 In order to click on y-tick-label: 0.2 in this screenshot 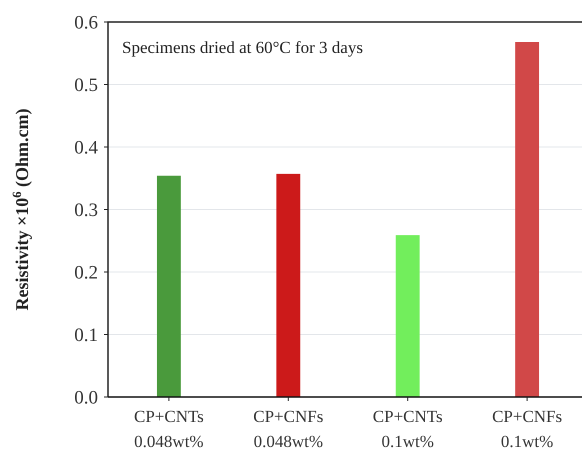, I will do `click(86, 273)`.